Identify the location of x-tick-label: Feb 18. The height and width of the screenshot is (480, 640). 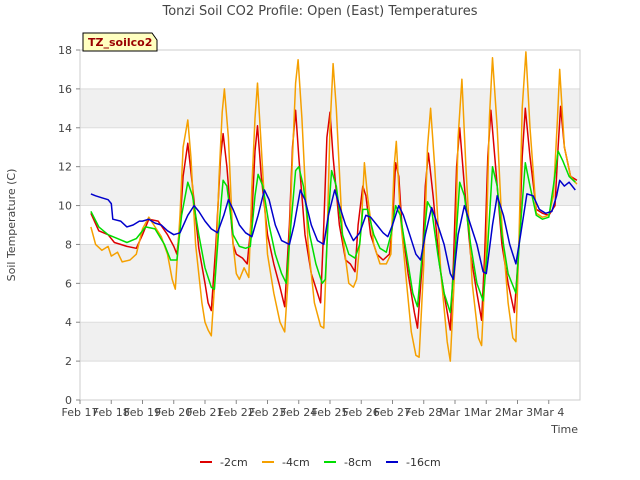
(111, 412).